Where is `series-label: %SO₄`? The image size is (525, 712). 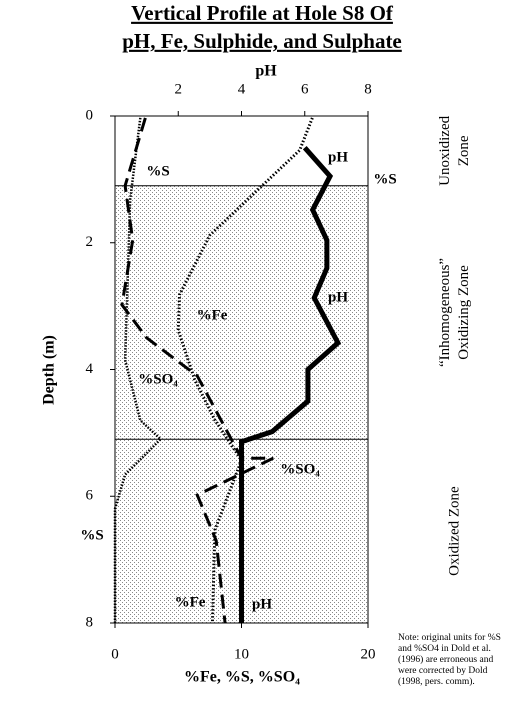
series-label: %SO₄ is located at coordinates (158, 379).